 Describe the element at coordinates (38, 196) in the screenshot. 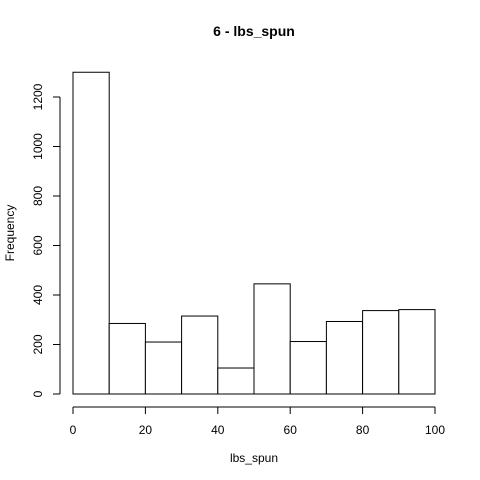

I see `y-tick-label: 800` at that location.